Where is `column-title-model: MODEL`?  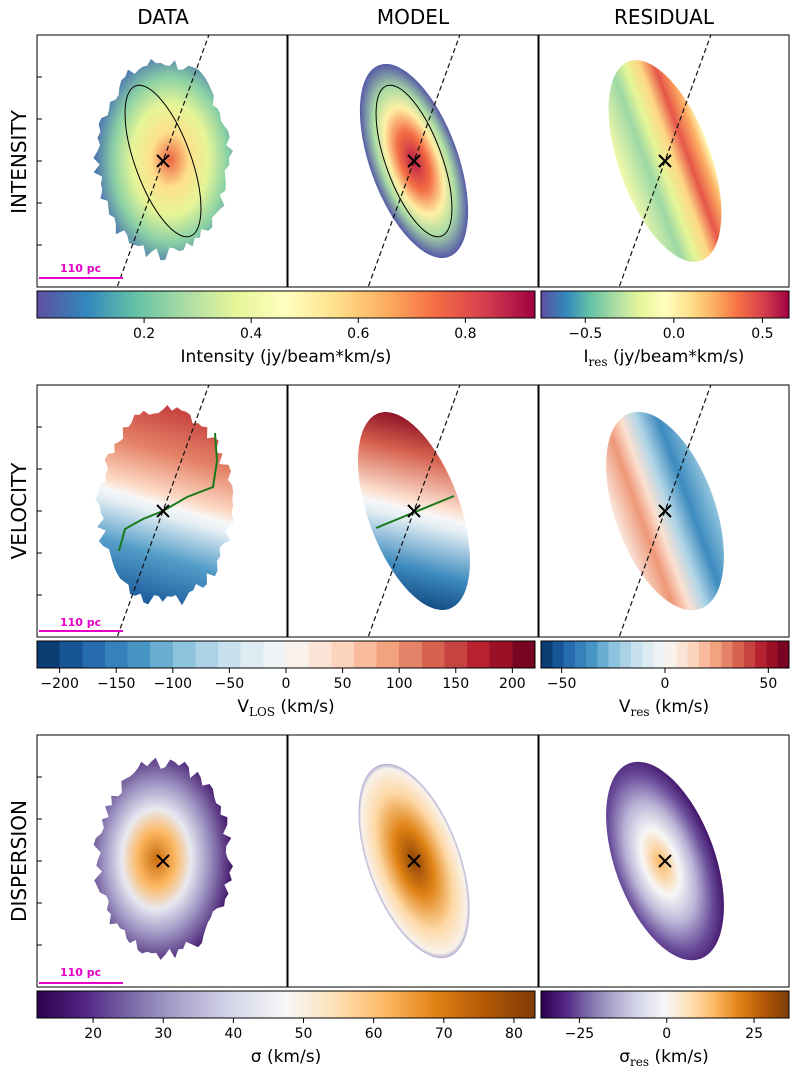
column-title-model: MODEL is located at coordinates (413, 17).